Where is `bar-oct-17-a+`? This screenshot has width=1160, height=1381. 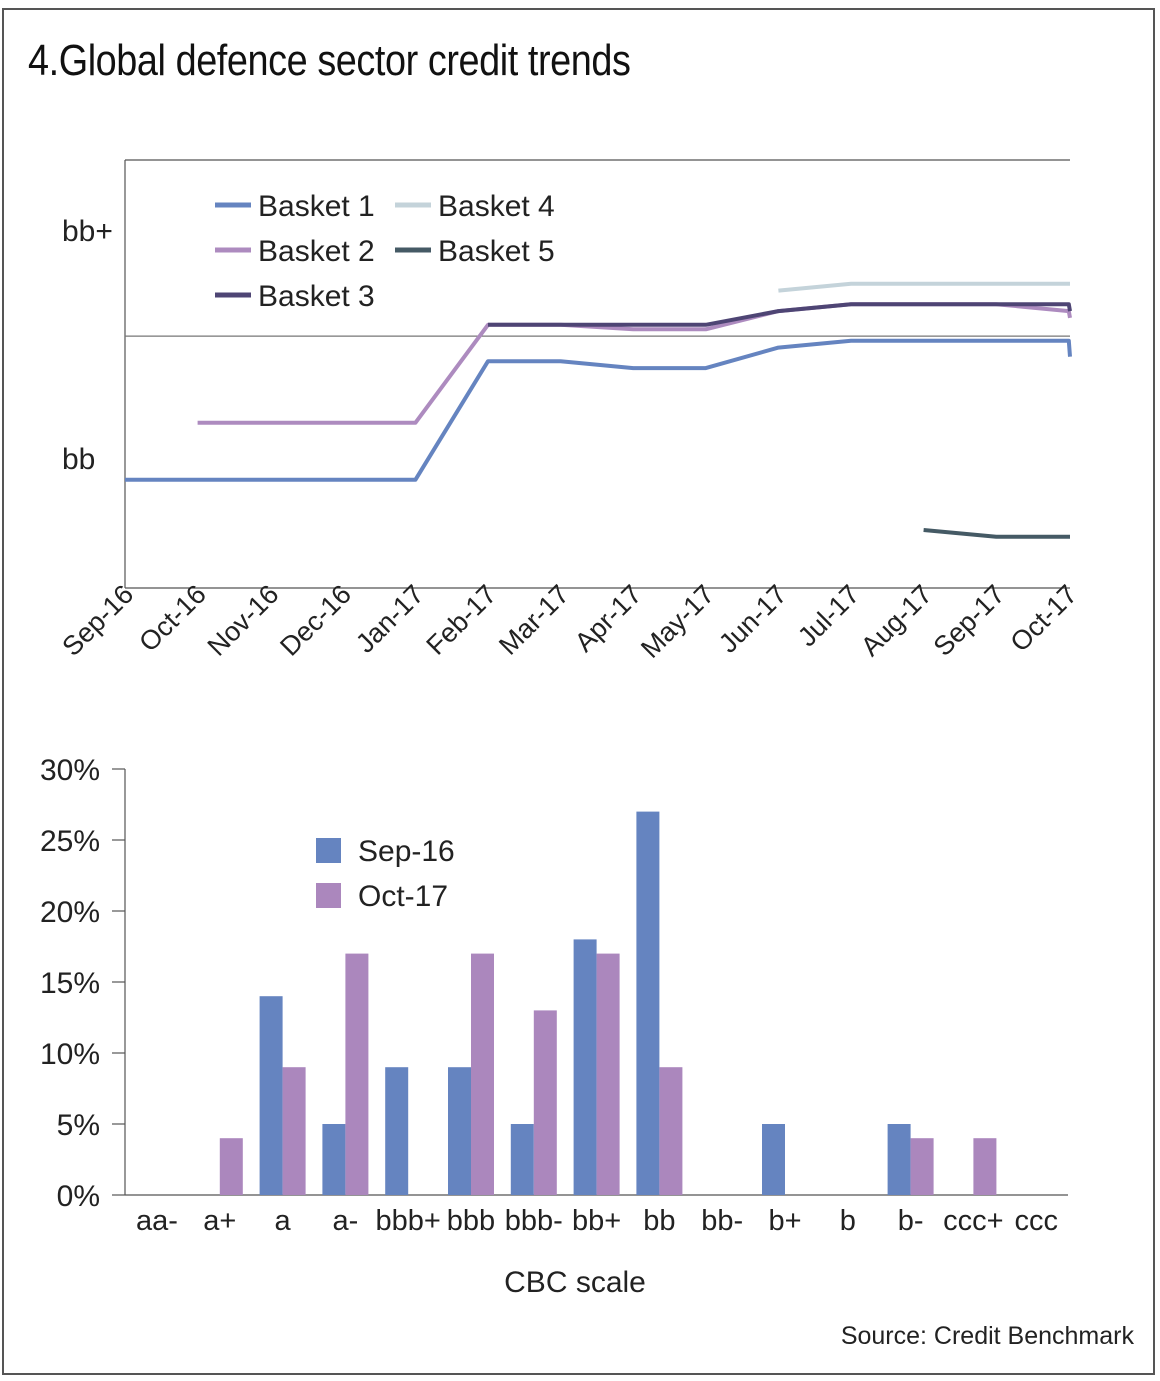 bar-oct-17-a+ is located at coordinates (231, 1166).